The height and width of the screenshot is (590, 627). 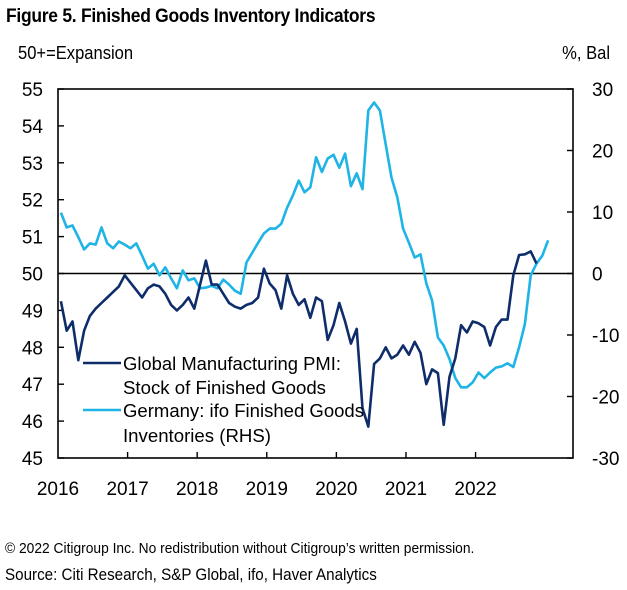 I want to click on left-tick-label: 55, so click(x=32, y=90).